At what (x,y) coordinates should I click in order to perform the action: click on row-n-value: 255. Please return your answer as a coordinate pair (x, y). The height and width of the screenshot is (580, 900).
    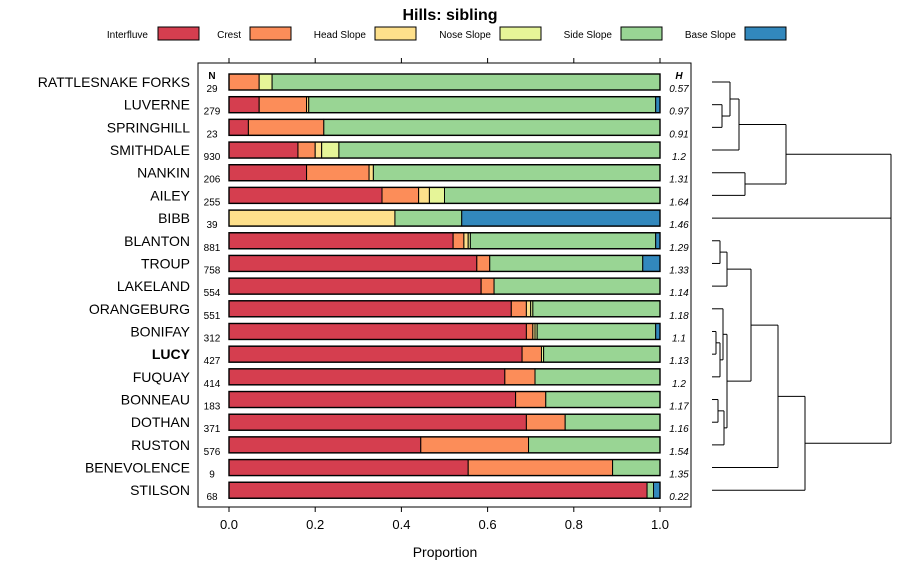
    Looking at the image, I should click on (212, 202).